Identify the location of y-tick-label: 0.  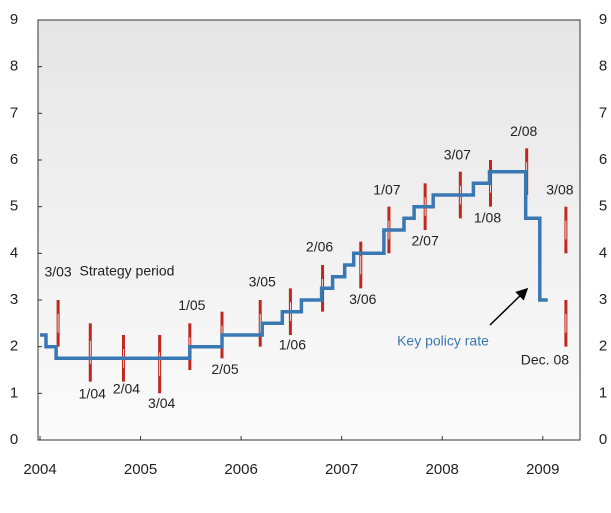
(14, 439).